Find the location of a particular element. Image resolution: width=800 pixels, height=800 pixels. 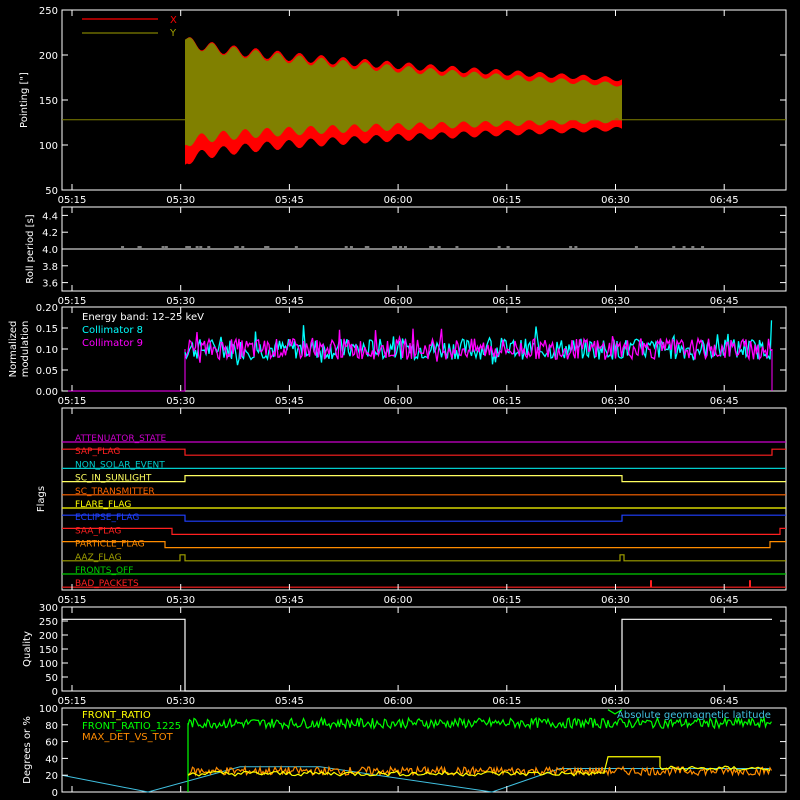

roll-ylabel: Roll period [s] is located at coordinates (30, 248).